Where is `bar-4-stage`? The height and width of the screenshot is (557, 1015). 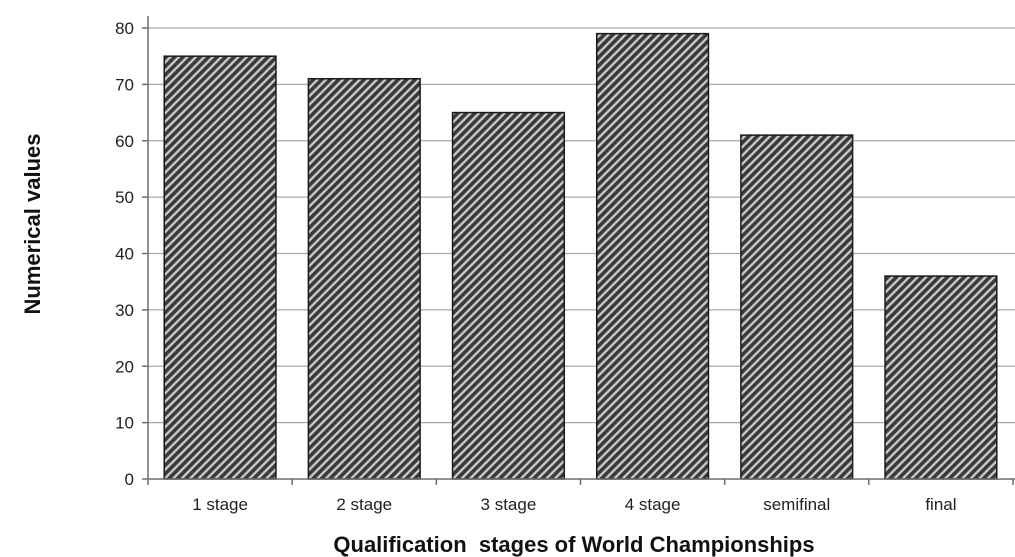 bar-4-stage is located at coordinates (652, 256).